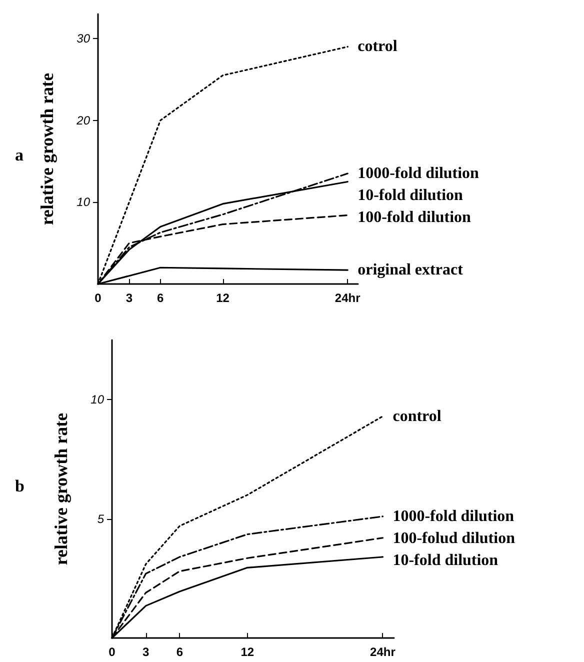 The height and width of the screenshot is (662, 584). What do you see at coordinates (19, 155) in the screenshot?
I see `text: a` at bounding box center [19, 155].